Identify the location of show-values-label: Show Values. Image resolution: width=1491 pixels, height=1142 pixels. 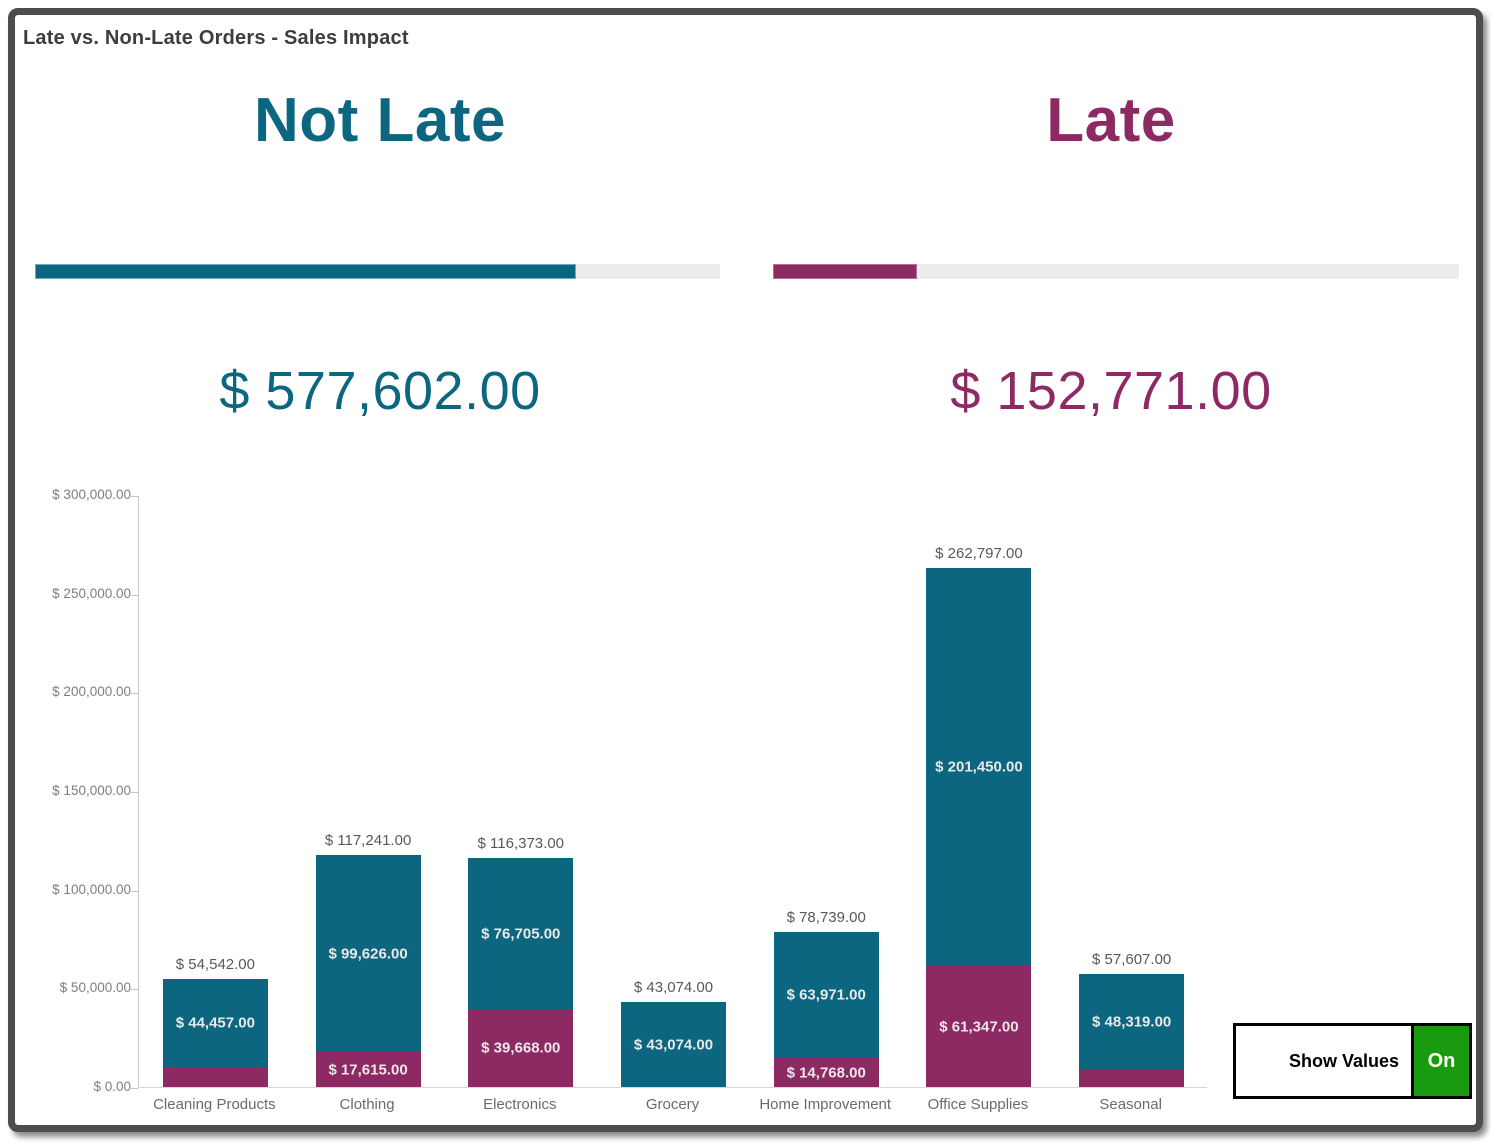
(1343, 1060).